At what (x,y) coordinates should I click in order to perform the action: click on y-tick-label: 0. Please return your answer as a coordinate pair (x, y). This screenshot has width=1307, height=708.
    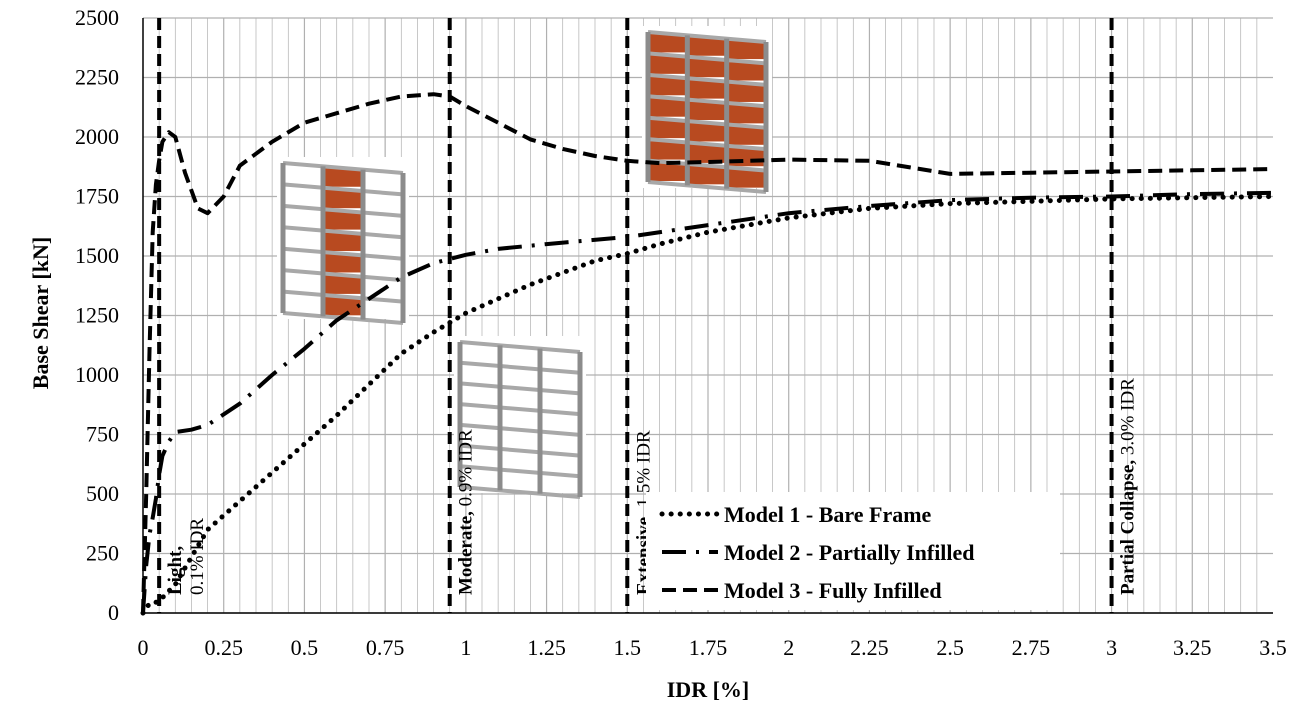
    Looking at the image, I should click on (113, 612).